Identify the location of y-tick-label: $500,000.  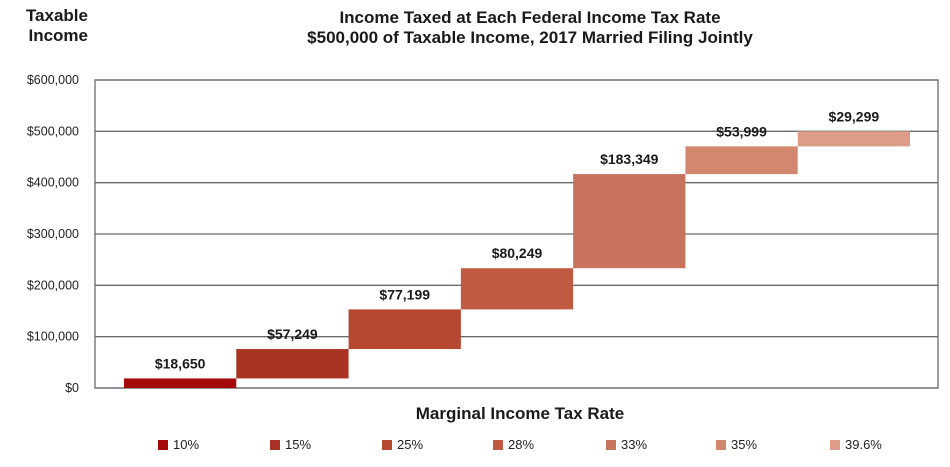
(53, 131).